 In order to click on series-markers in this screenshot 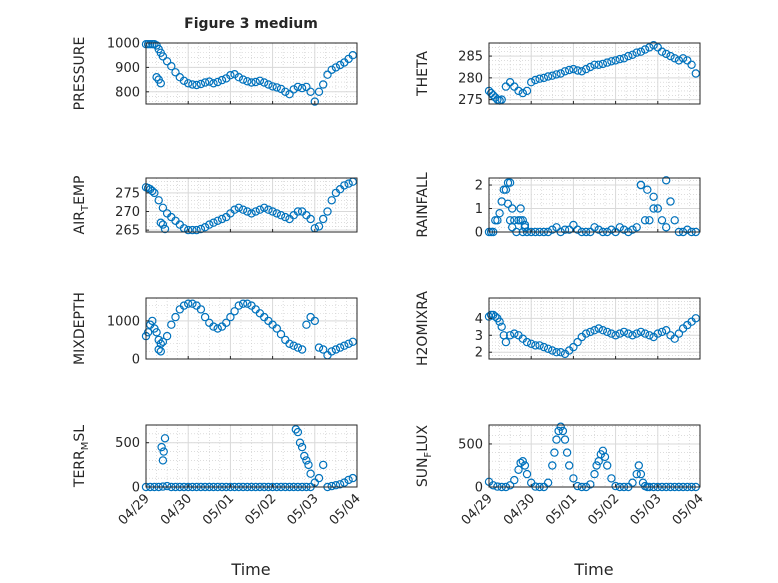, I will do `click(592, 73)`.